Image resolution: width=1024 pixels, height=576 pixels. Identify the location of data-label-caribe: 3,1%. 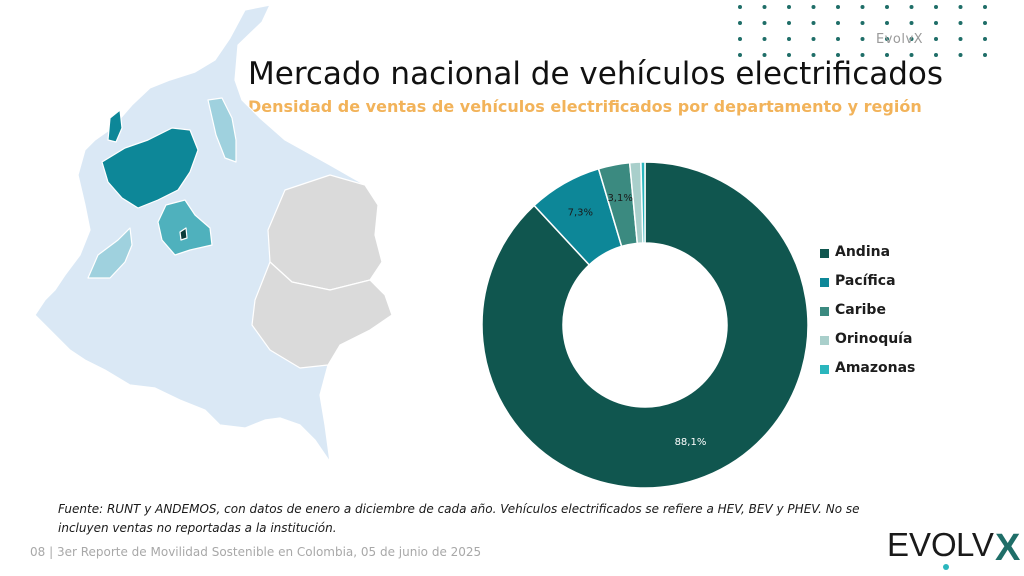
(619, 198).